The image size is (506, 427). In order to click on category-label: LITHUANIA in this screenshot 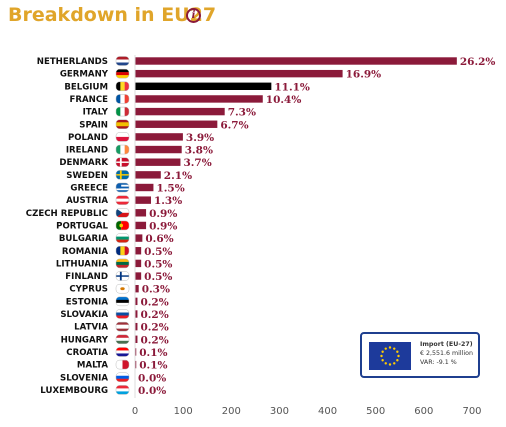, I will do `click(82, 264)`.